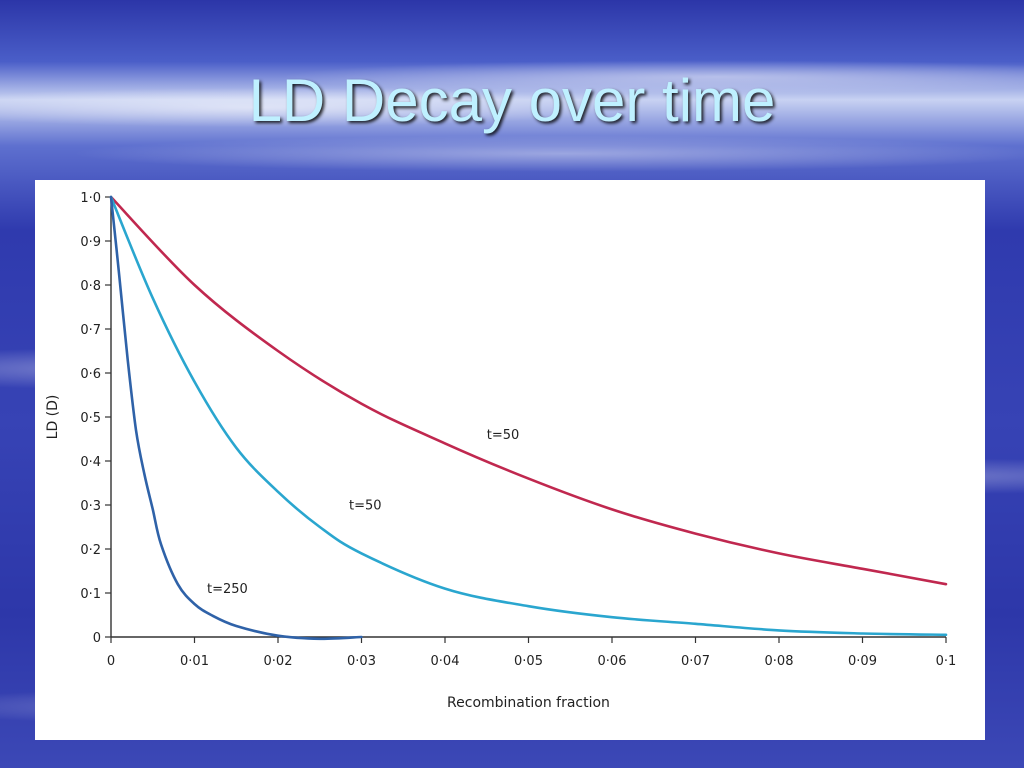 This screenshot has width=1024, height=768. I want to click on series-label-1: t=50, so click(503, 435).